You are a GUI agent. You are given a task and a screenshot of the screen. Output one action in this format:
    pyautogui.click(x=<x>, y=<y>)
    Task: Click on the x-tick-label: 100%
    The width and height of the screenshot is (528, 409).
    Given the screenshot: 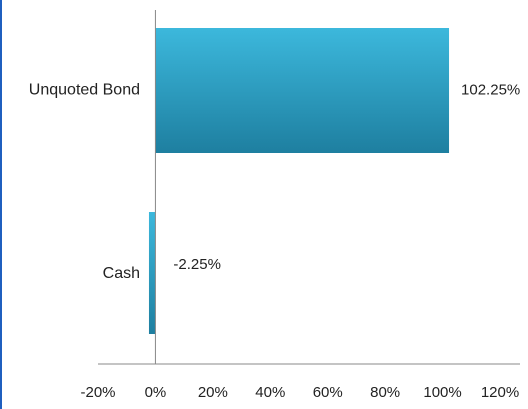 What is the action you would take?
    pyautogui.click(x=442, y=392)
    